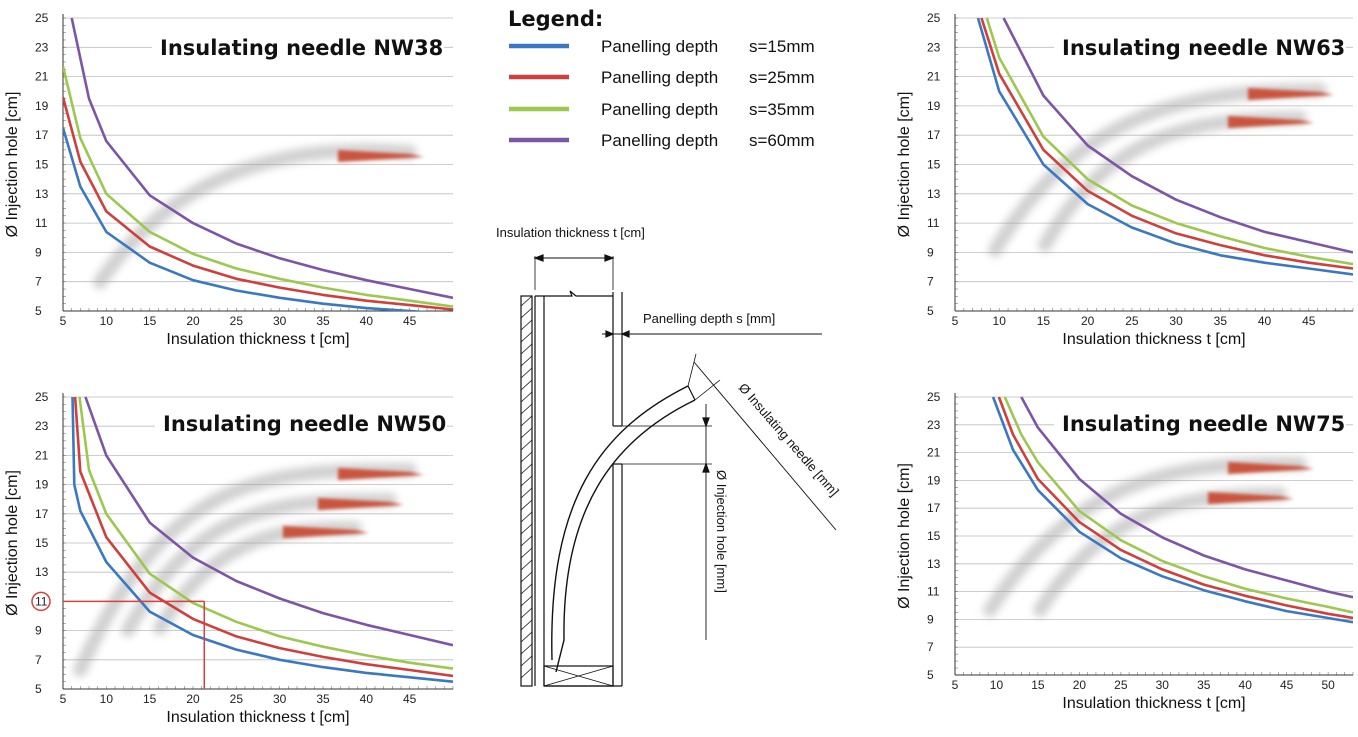  What do you see at coordinates (578, 676) in the screenshot?
I see `bottom-plate` at bounding box center [578, 676].